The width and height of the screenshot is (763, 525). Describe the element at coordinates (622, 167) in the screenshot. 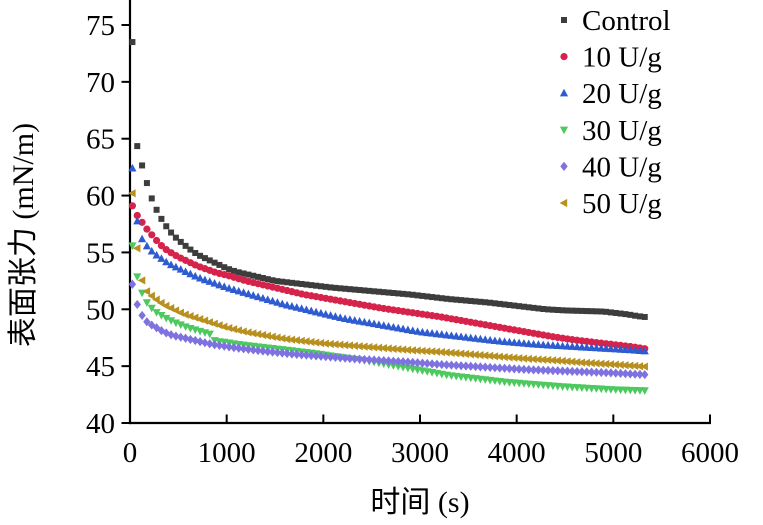

I see `legend-label: 40 U/g` at that location.